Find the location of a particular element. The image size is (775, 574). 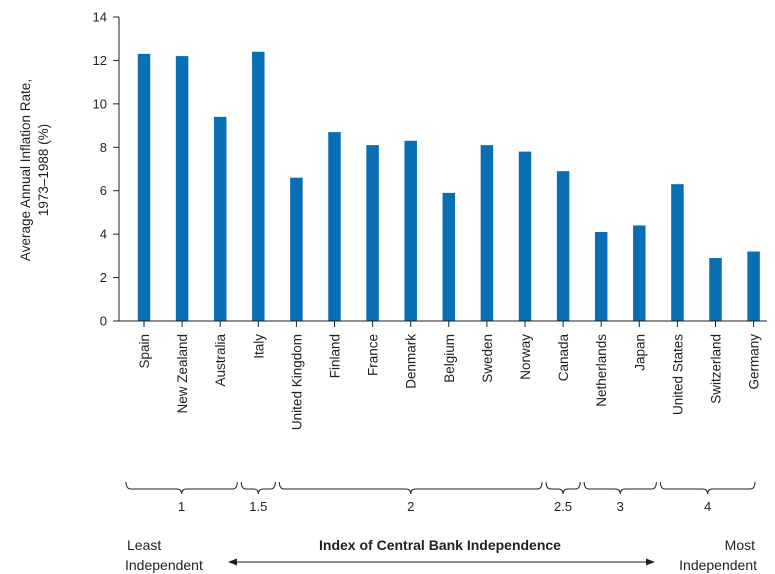

y-axis-title-line1: Average Annual Inflation Rate, is located at coordinates (25, 170).